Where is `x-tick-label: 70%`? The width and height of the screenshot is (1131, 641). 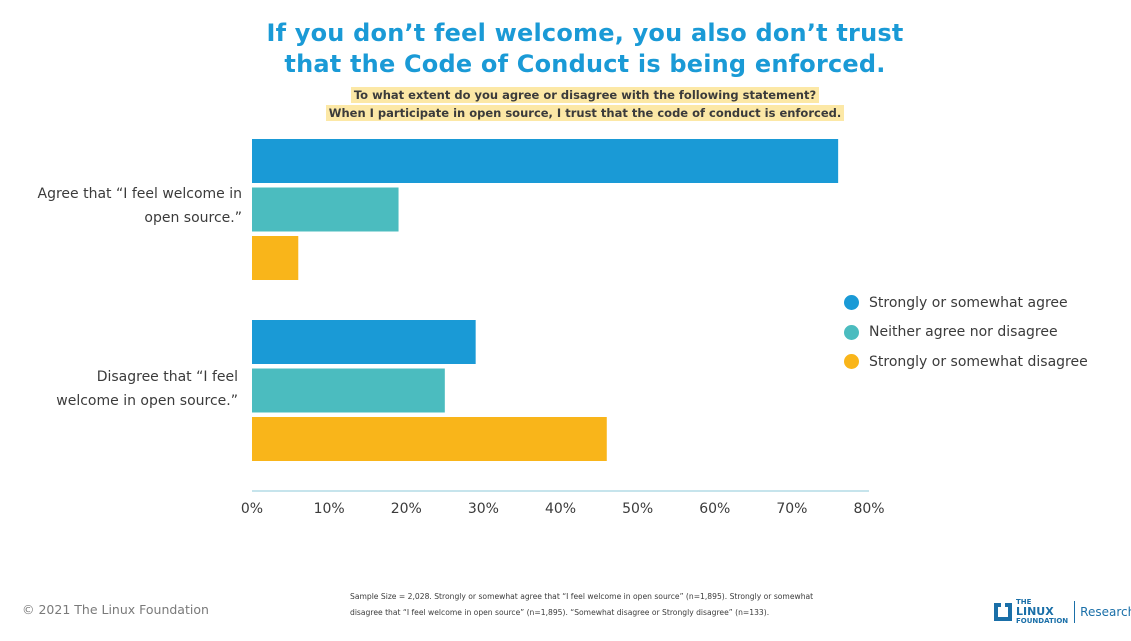
x-tick-label: 70% is located at coordinates (791, 509).